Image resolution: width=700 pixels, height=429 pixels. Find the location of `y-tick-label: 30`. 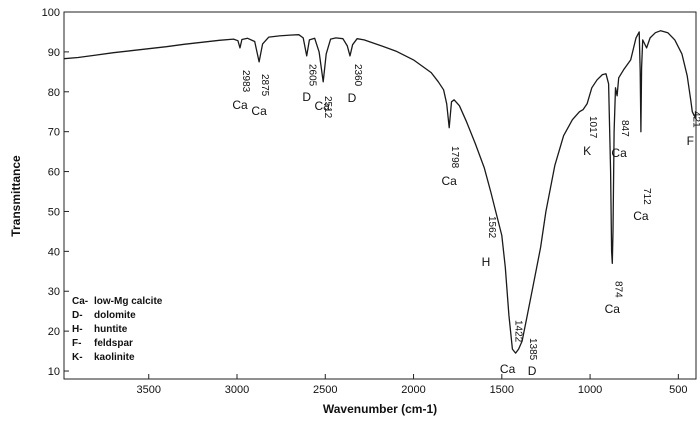

y-tick-label: 30 is located at coordinates (54, 292).